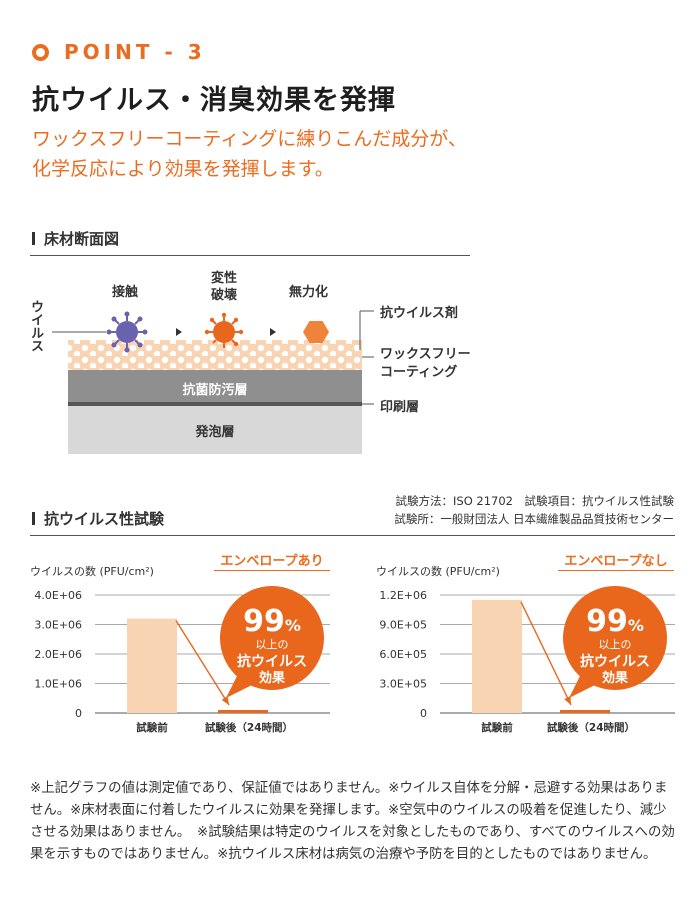 The width and height of the screenshot is (700, 900). I want to click on chart1-tick-label: 4.0E+06, so click(58, 595).